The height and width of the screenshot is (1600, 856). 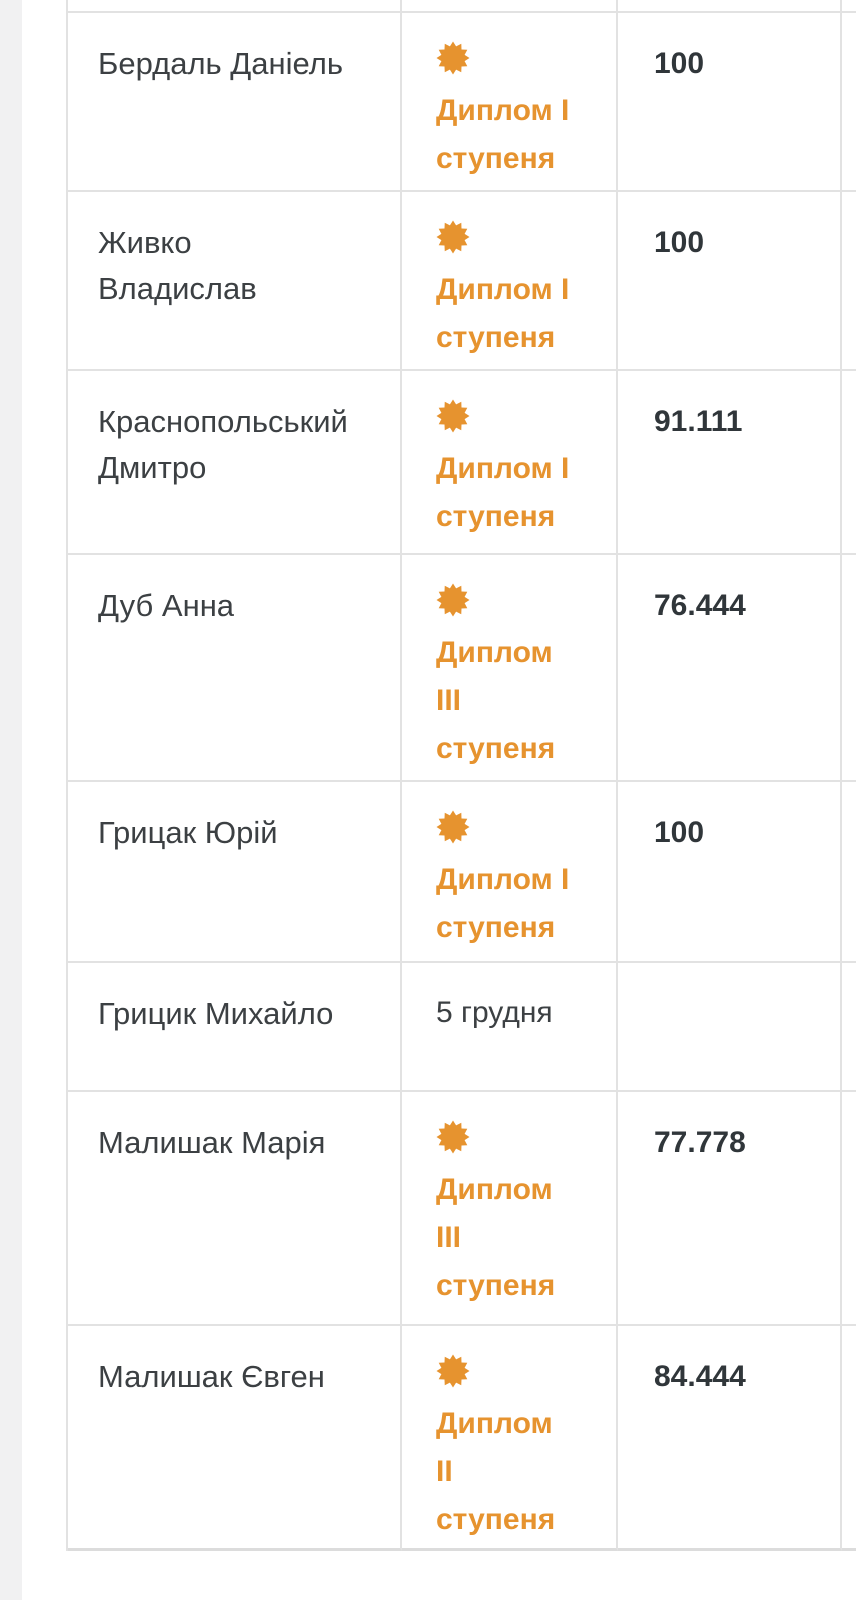 What do you see at coordinates (235, 668) in the screenshot?
I see `student-name-cell: Дуб Анна` at bounding box center [235, 668].